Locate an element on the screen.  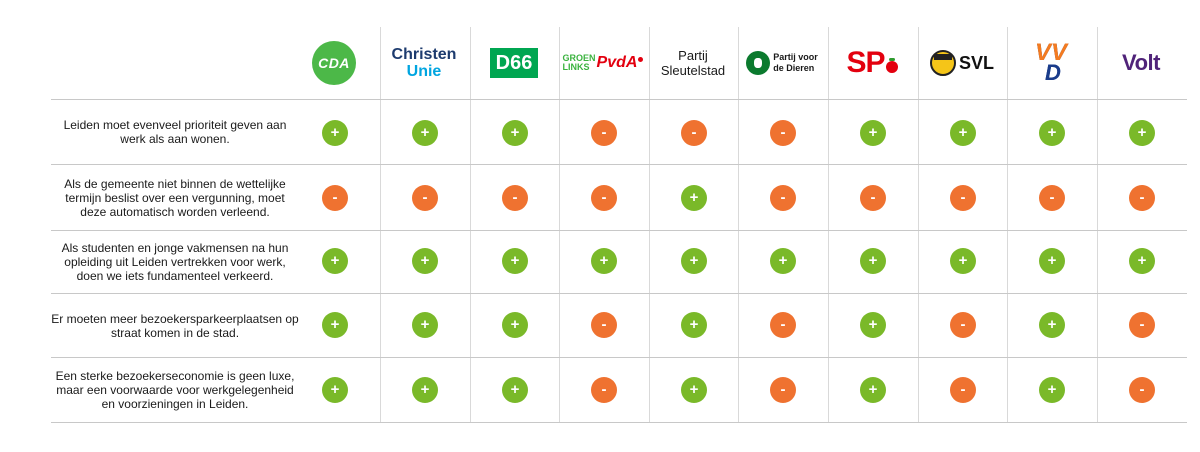
christenunie-logo-icon: Christen Unie is located at coordinates (424, 62).